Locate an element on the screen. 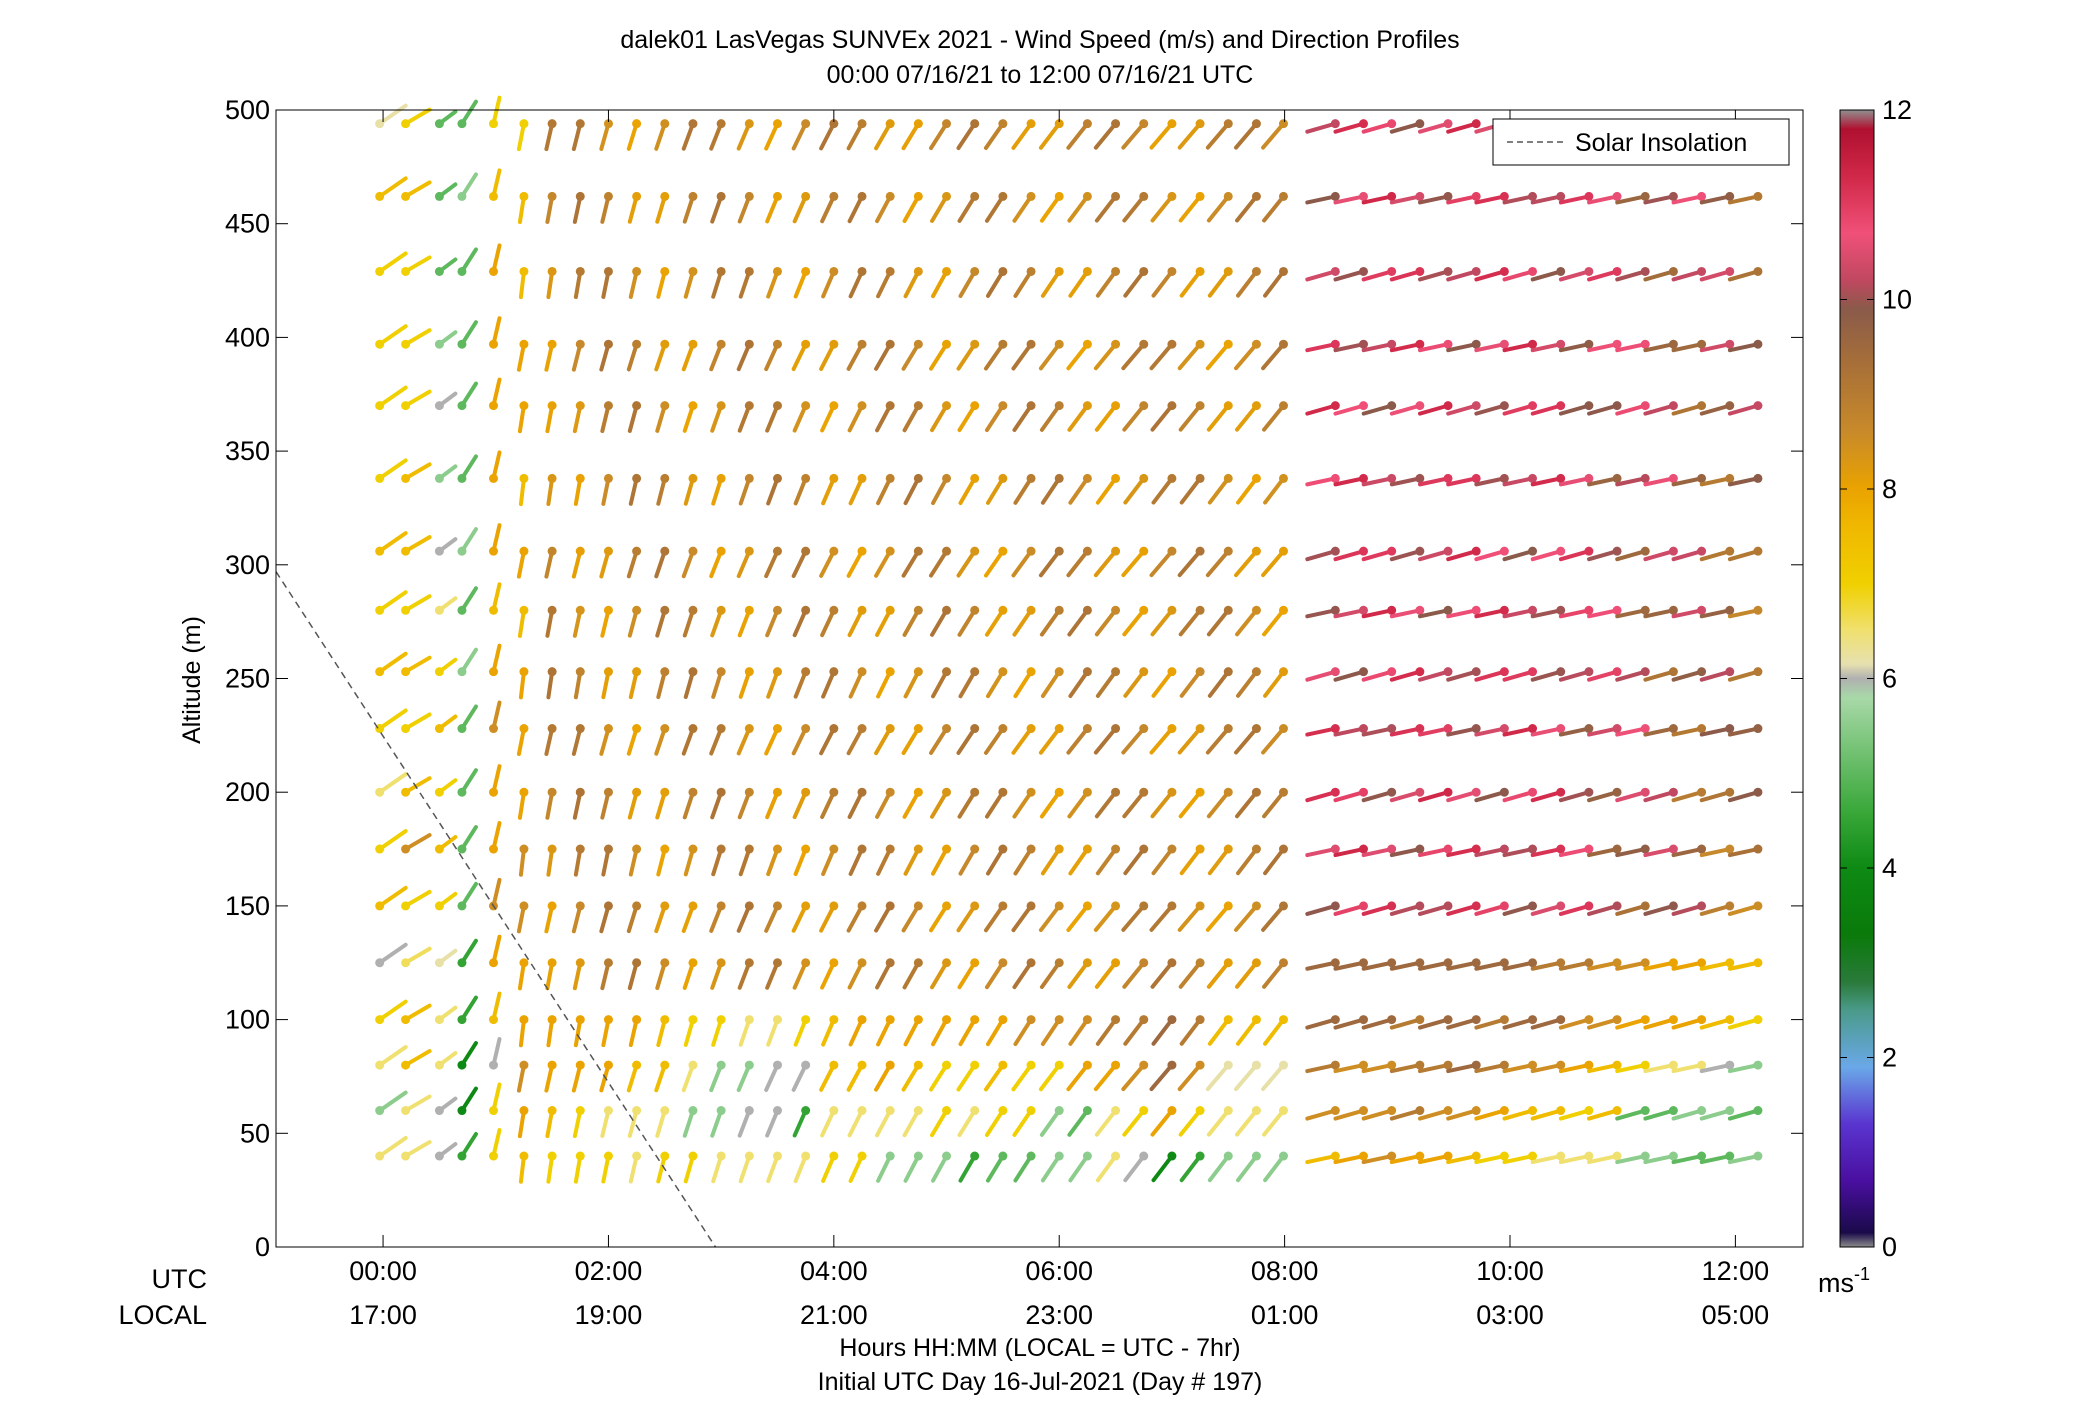  y-tick-label: 400 is located at coordinates (247, 337).